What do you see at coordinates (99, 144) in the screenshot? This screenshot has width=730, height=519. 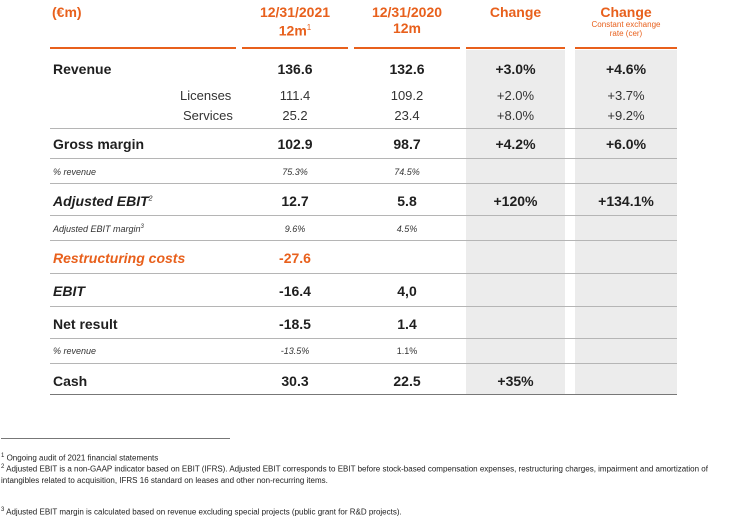 I see `row-label-gross-margin: Gross margin` at bounding box center [99, 144].